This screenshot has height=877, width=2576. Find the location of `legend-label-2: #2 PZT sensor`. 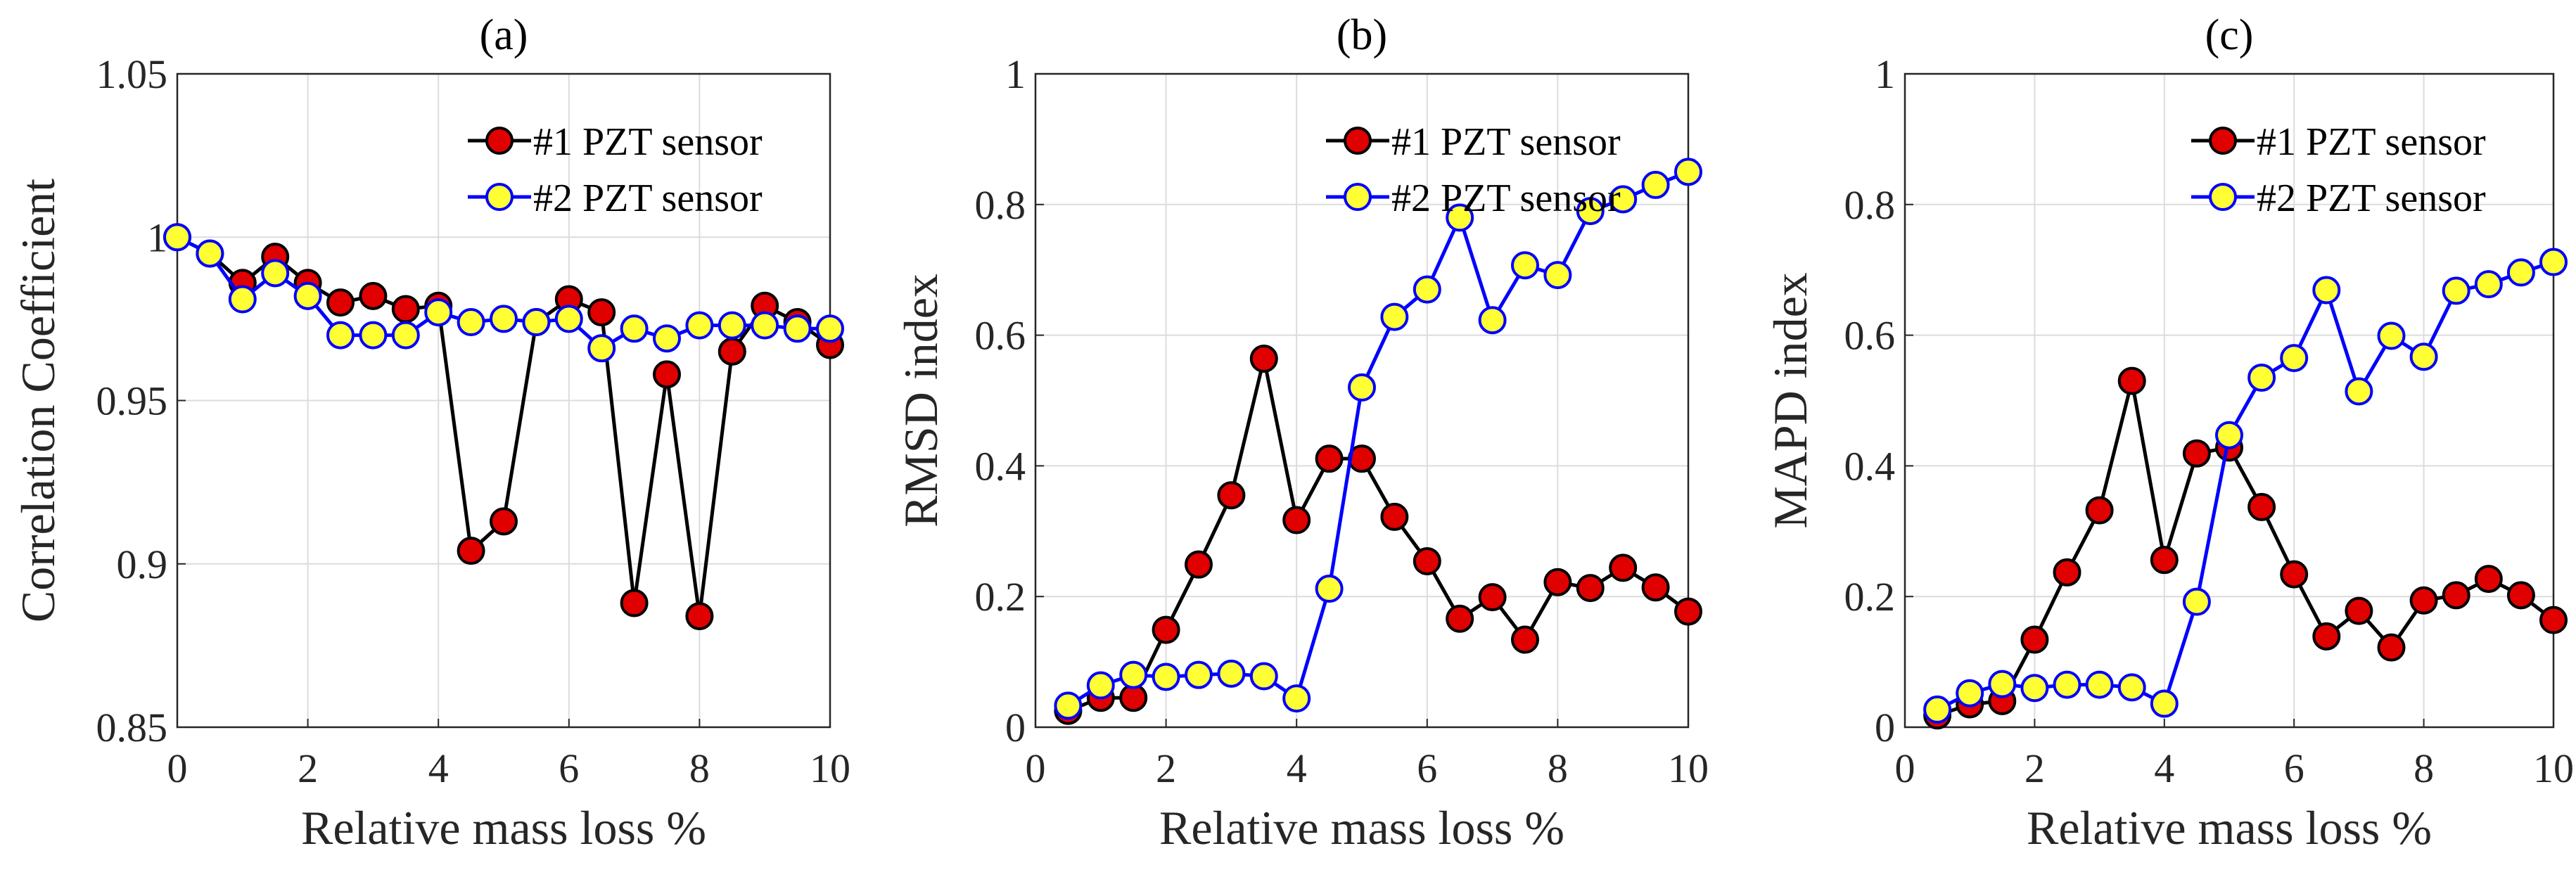

legend-label-2: #2 PZT sensor is located at coordinates (648, 198).